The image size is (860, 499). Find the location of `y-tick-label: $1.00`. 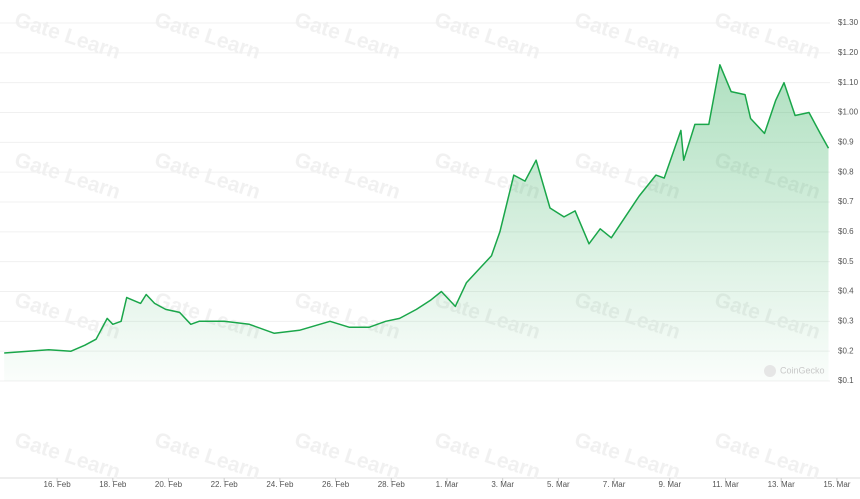

y-tick-label: $1.00 is located at coordinates (848, 112).